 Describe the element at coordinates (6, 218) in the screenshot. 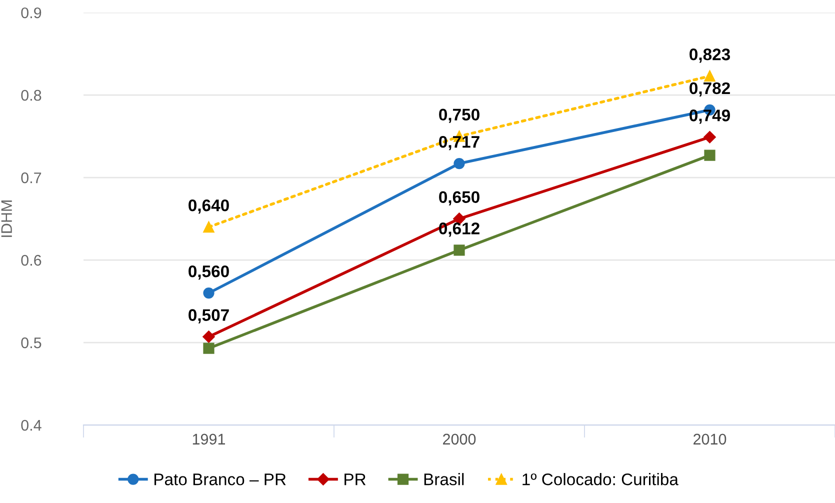

I see `y-axis-title: IDHM` at that location.